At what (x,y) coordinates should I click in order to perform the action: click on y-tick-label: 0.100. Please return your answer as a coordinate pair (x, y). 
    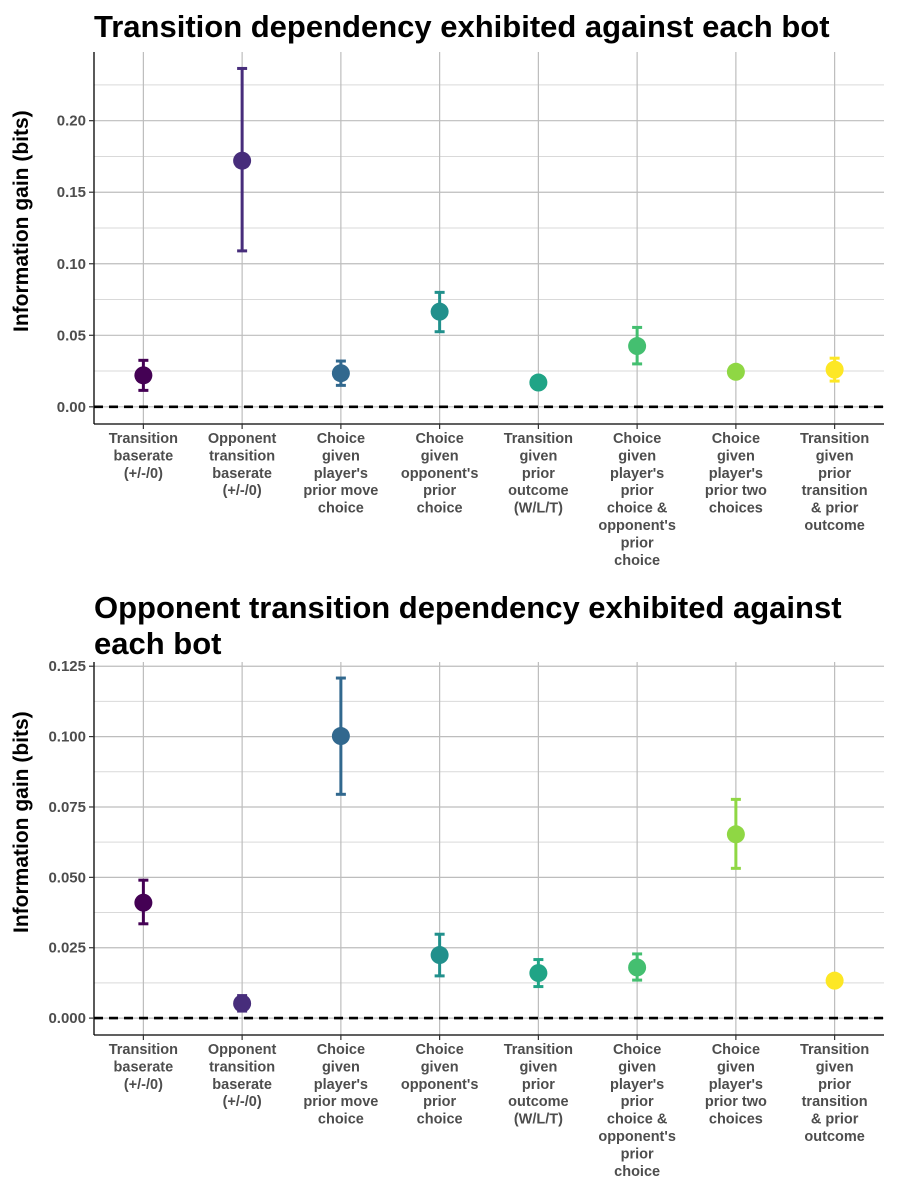
    Looking at the image, I should click on (67, 737).